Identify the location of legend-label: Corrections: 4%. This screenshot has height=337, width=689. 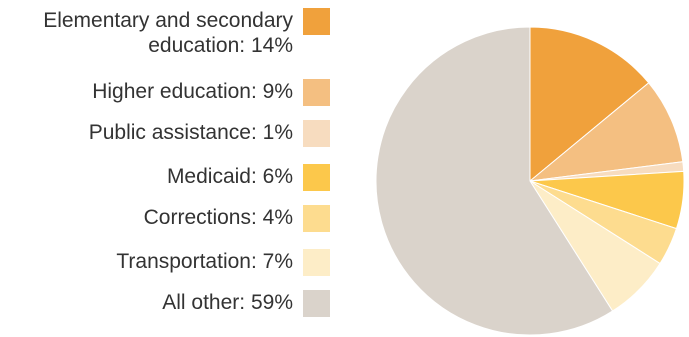
(218, 217).